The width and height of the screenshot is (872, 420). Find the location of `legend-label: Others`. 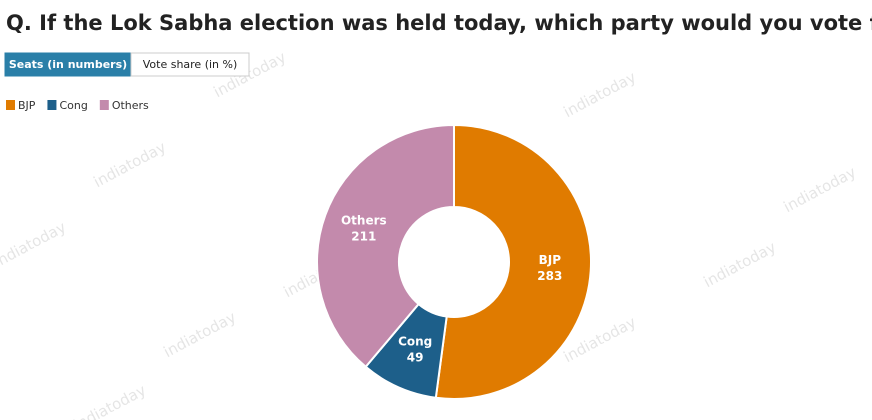

legend-label: Others is located at coordinates (130, 105).